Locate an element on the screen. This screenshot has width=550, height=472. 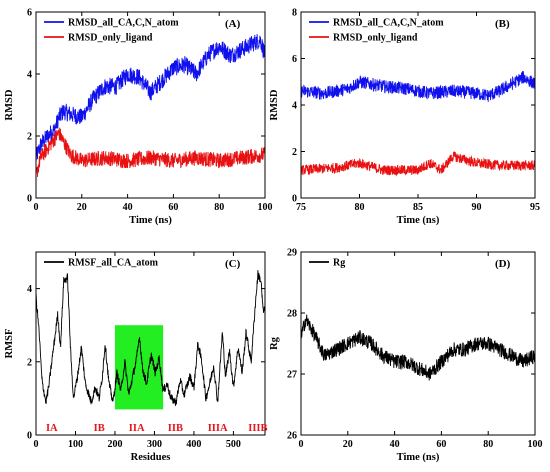
y-axis-label-a: RMSD is located at coordinates (9, 104).